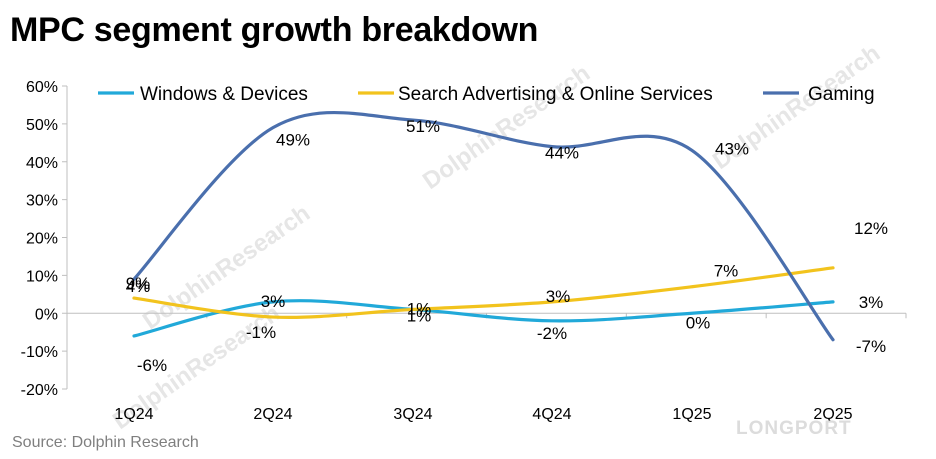 The width and height of the screenshot is (936, 459). What do you see at coordinates (39, 390) in the screenshot?
I see `y-tick-label: -20%` at bounding box center [39, 390].